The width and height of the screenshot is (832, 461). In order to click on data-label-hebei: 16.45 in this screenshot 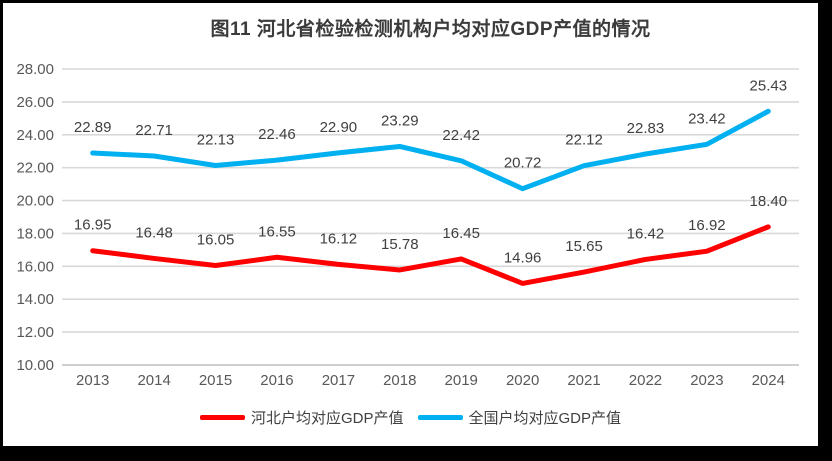, I will do `click(461, 233)`.